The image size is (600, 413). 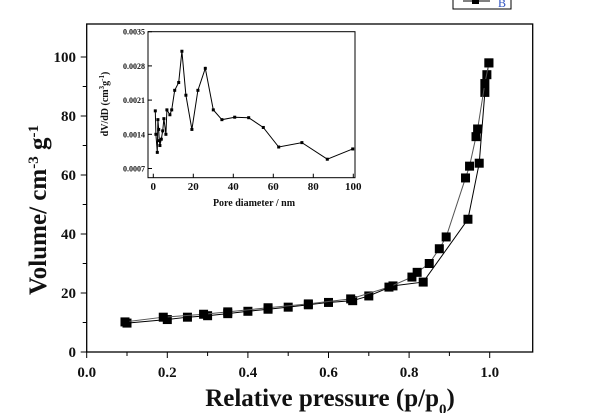 What do you see at coordinates (328, 373) in the screenshot?
I see `x-tick-label: 0.6` at bounding box center [328, 373].